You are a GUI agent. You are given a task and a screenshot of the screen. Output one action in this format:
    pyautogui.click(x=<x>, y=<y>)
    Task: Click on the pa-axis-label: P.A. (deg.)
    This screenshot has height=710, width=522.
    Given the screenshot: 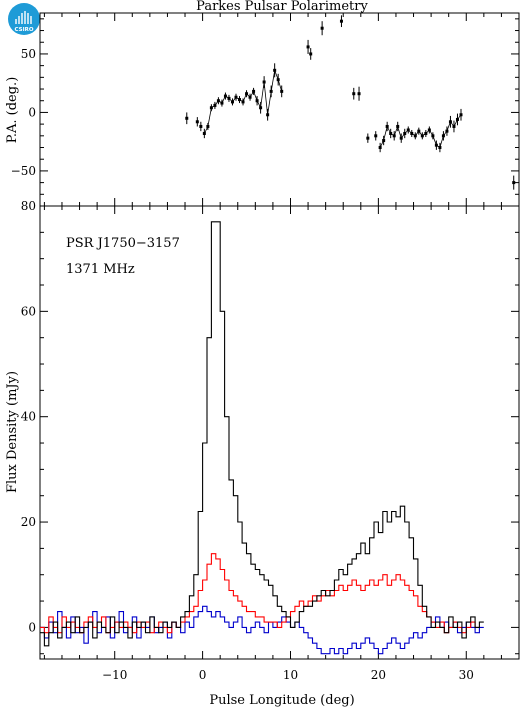 What is the action you would take?
    pyautogui.click(x=12, y=110)
    